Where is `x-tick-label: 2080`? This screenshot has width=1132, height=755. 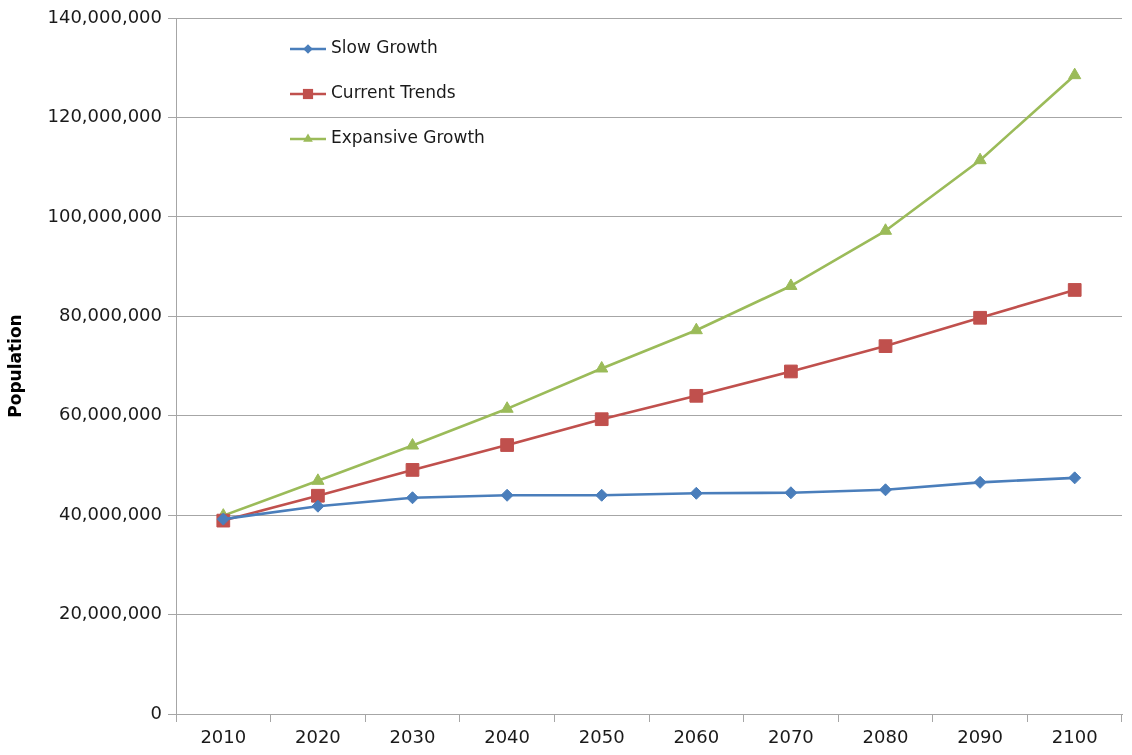
x-tick-label: 2080 is located at coordinates (885, 737).